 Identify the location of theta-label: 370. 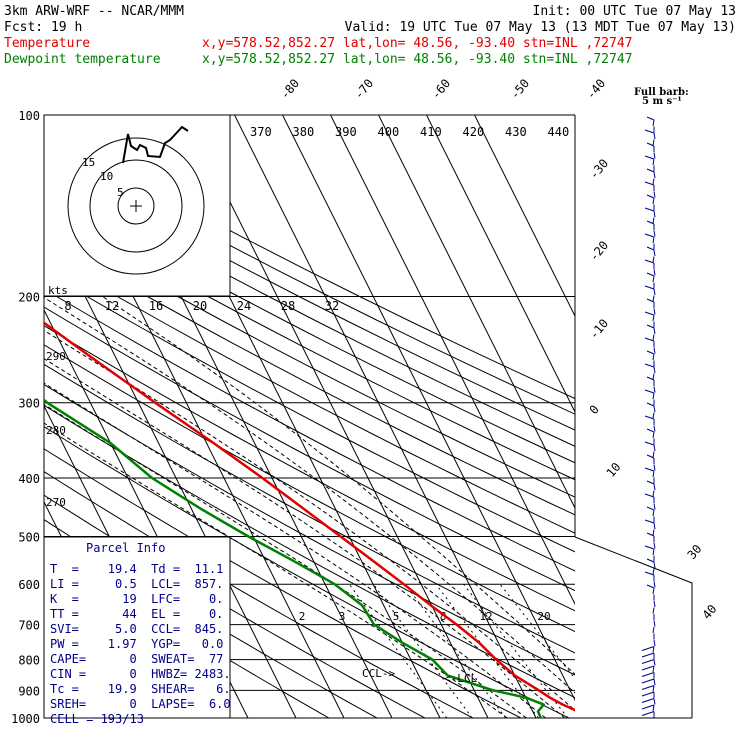
(261, 132).